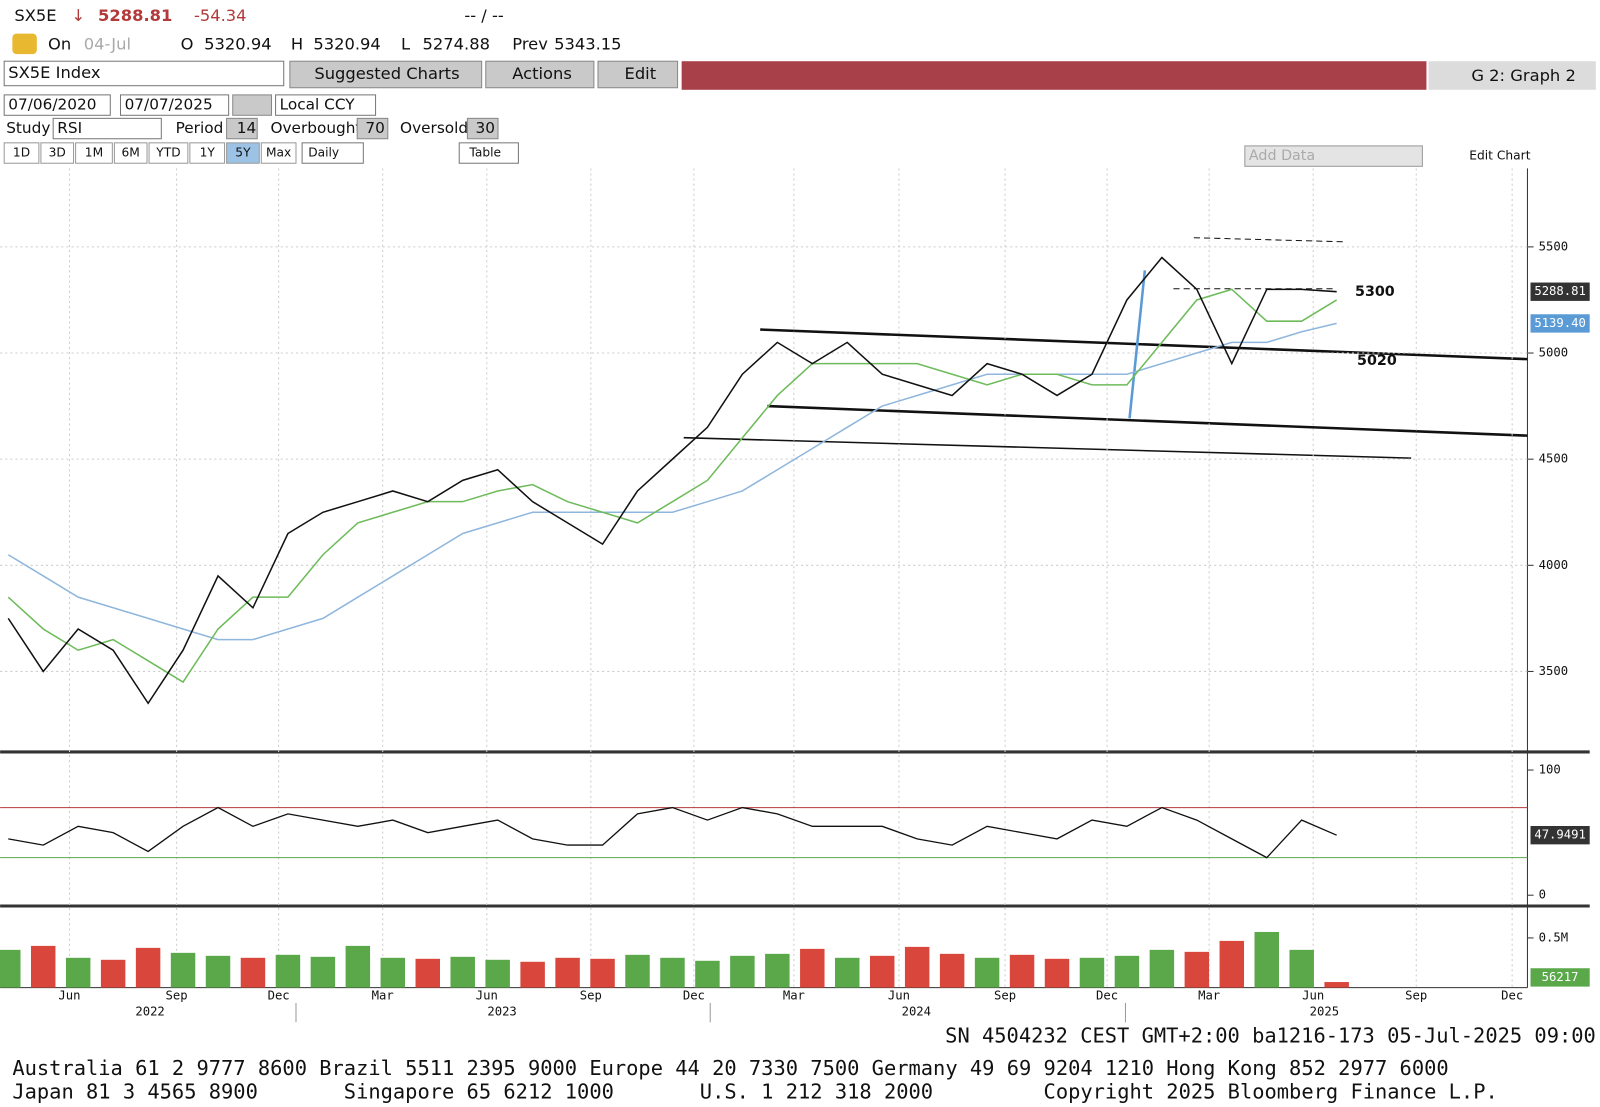 The image size is (1600, 1107). What do you see at coordinates (59, 43) in the screenshot?
I see `on-label: On` at bounding box center [59, 43].